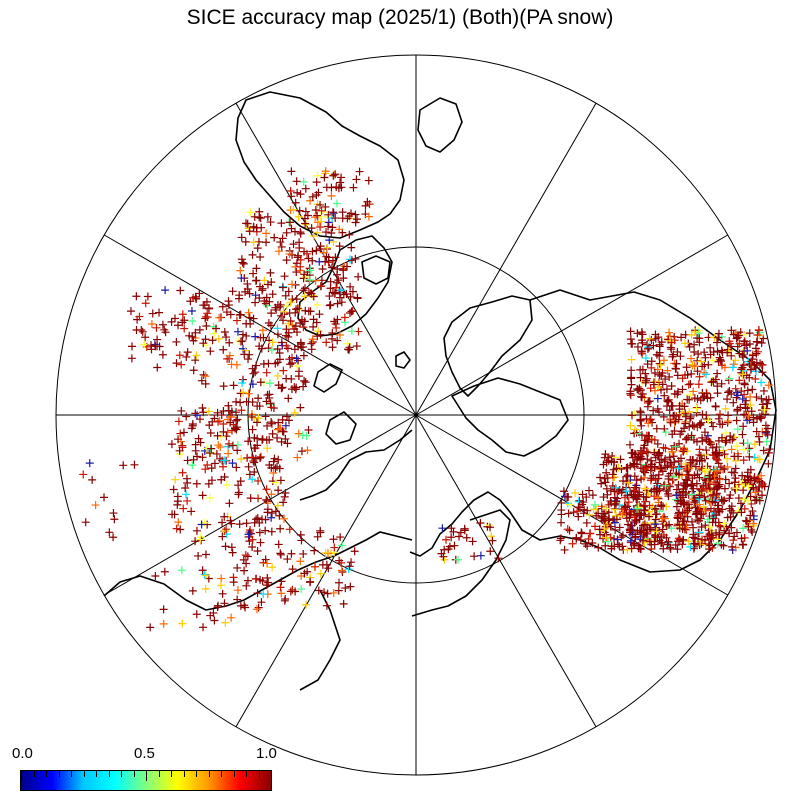  Describe the element at coordinates (22, 753) in the screenshot. I see `colorbar-min-label: 0.0` at that location.